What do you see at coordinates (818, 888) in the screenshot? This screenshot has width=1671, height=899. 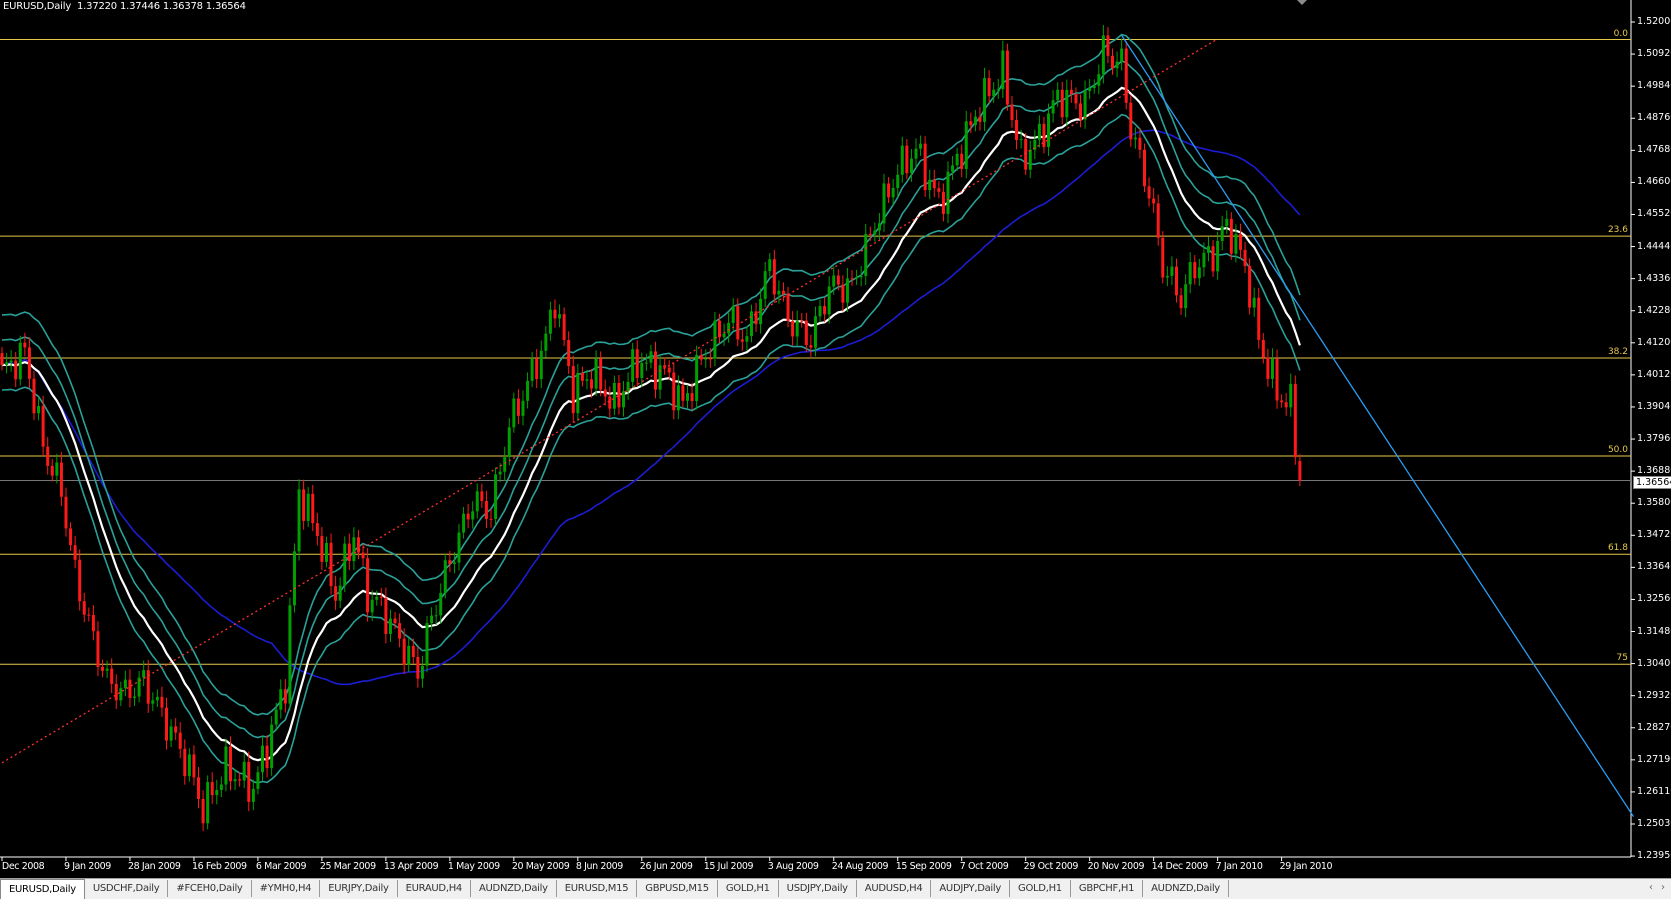 I see `chart-tab: USDJPY,Daily` at bounding box center [818, 888].